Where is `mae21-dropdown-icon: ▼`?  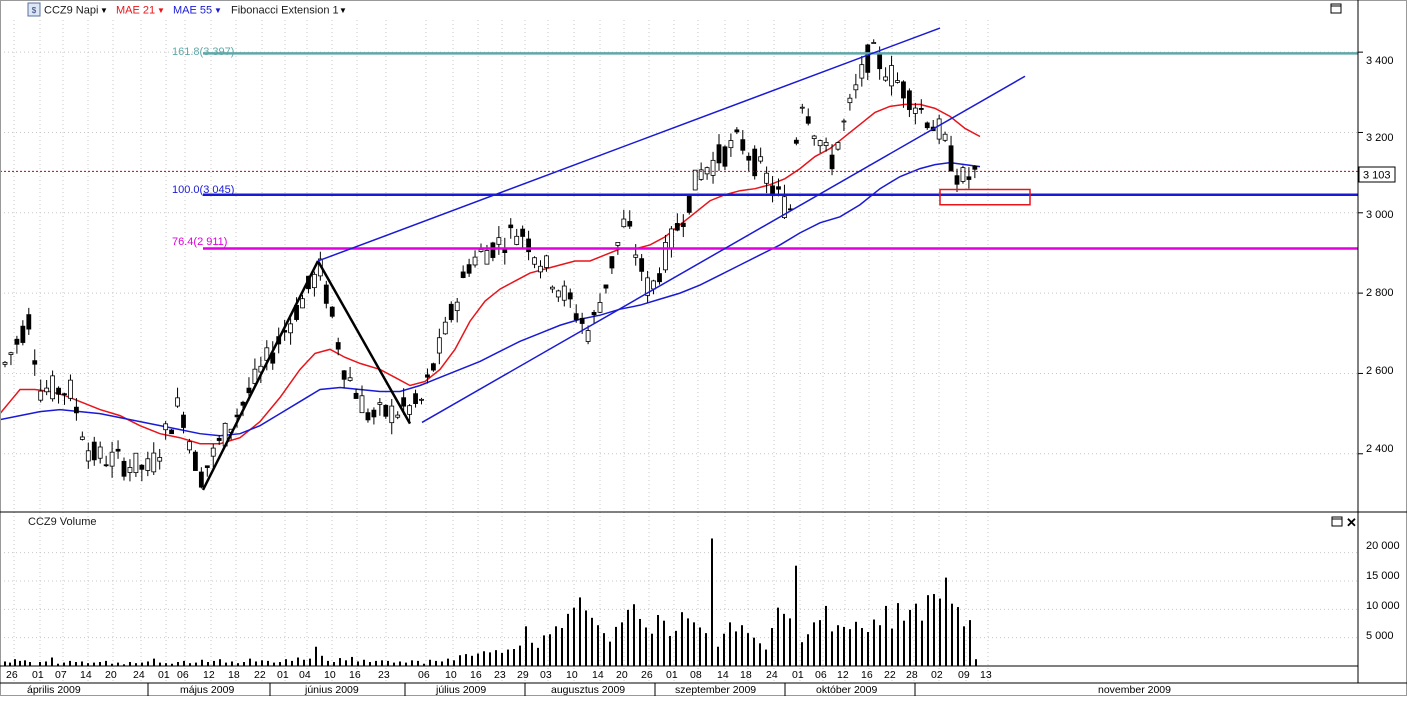
mae21-dropdown-icon: ▼ is located at coordinates (161, 10).